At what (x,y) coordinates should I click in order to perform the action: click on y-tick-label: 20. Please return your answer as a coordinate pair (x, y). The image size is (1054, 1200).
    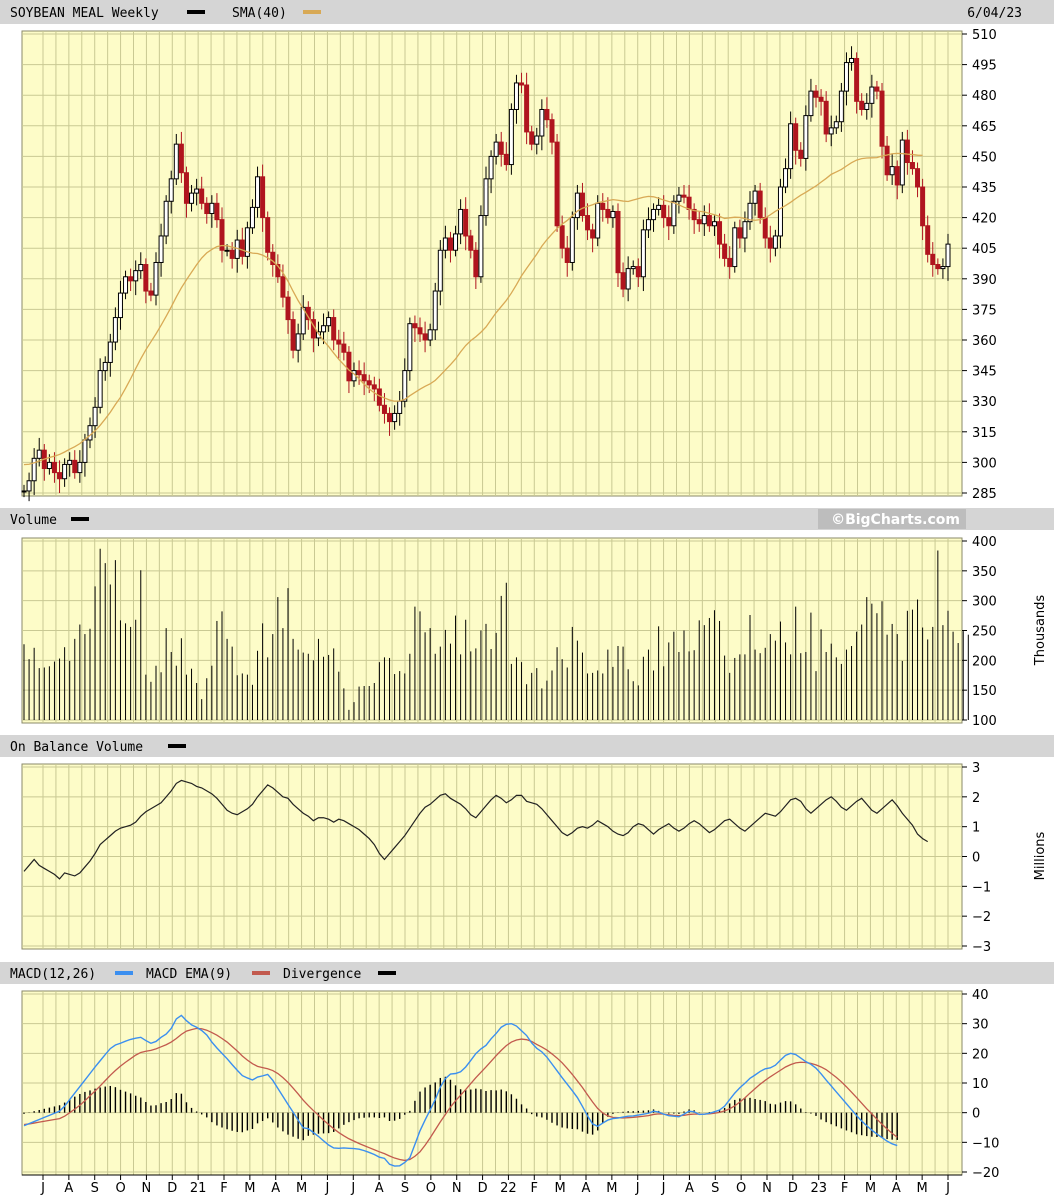
    Looking at the image, I should click on (980, 1054).